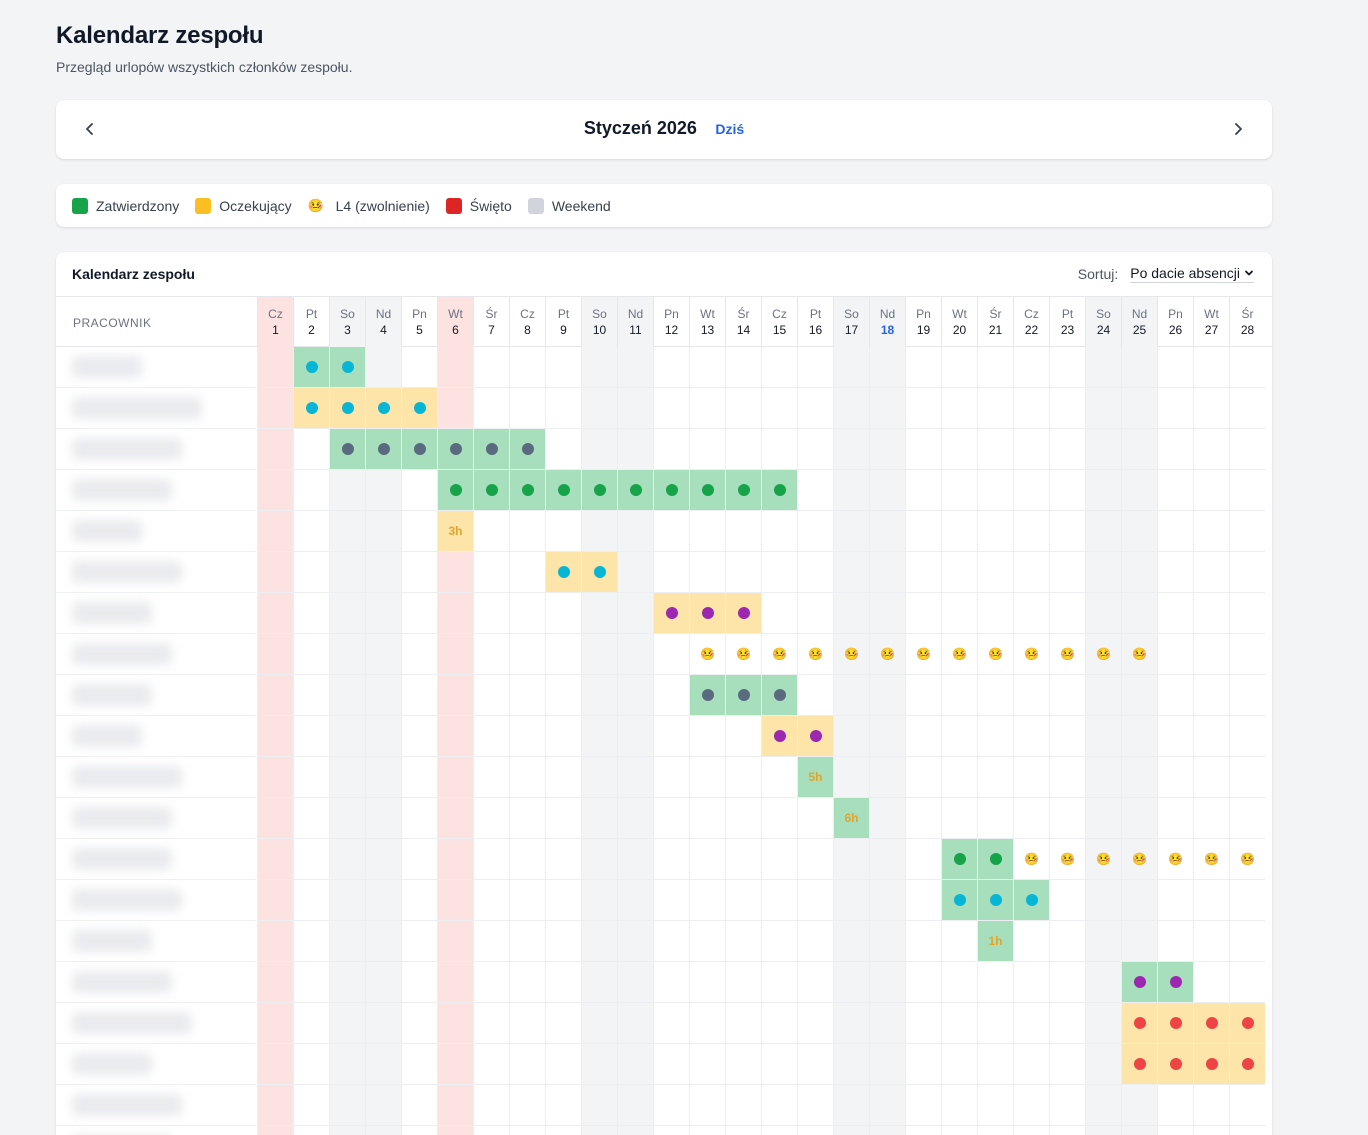 This screenshot has width=1368, height=1135. What do you see at coordinates (730, 129) in the screenshot?
I see `today-button: Dziś` at bounding box center [730, 129].